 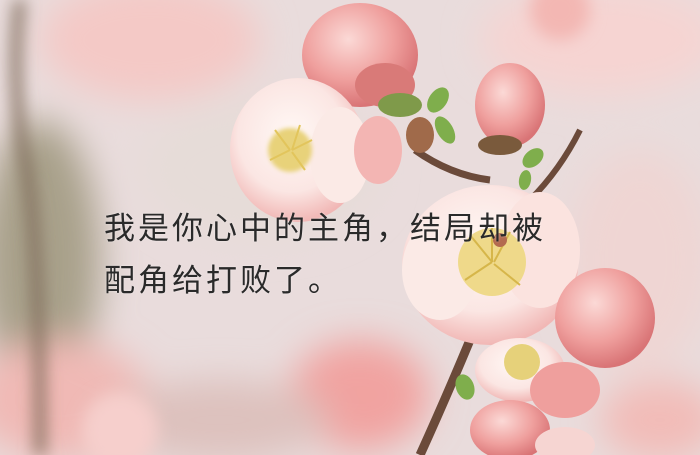 I want to click on bud-small, so click(x=510, y=109).